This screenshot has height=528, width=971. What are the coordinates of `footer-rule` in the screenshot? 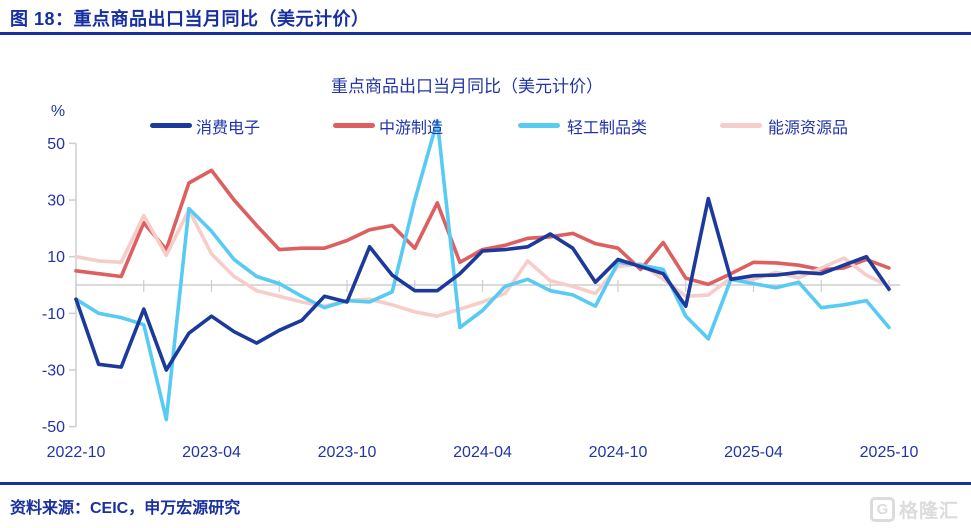 It's located at (485, 483).